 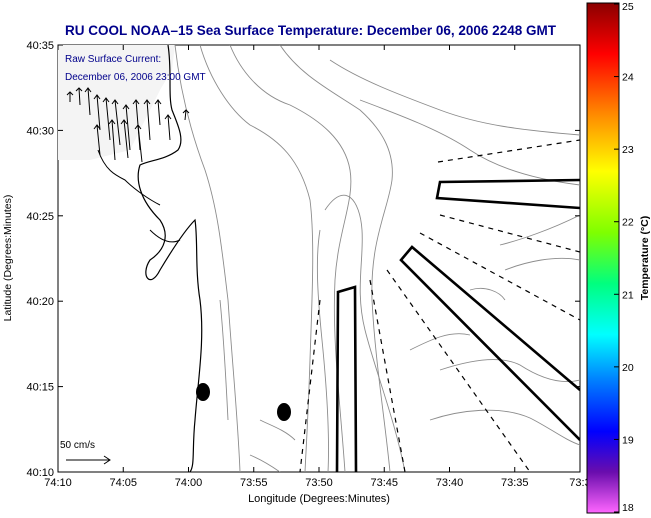 What do you see at coordinates (603, 258) in the screenshot?
I see `colorbar-gradient` at bounding box center [603, 258].